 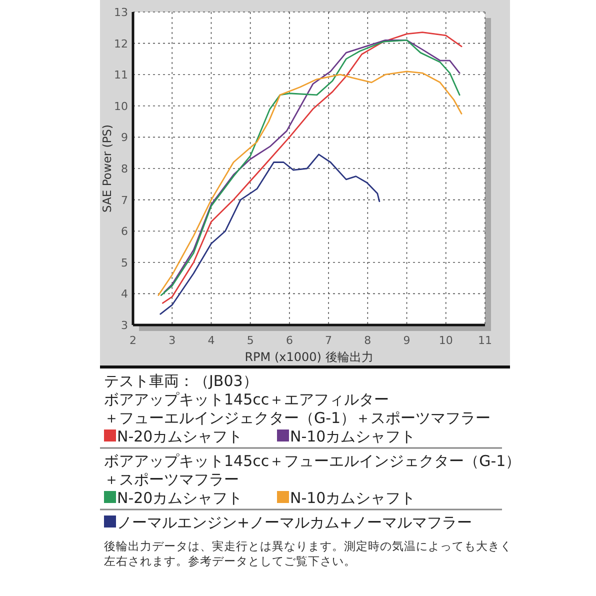 I want to click on x-tick-label: 8, so click(x=368, y=340).